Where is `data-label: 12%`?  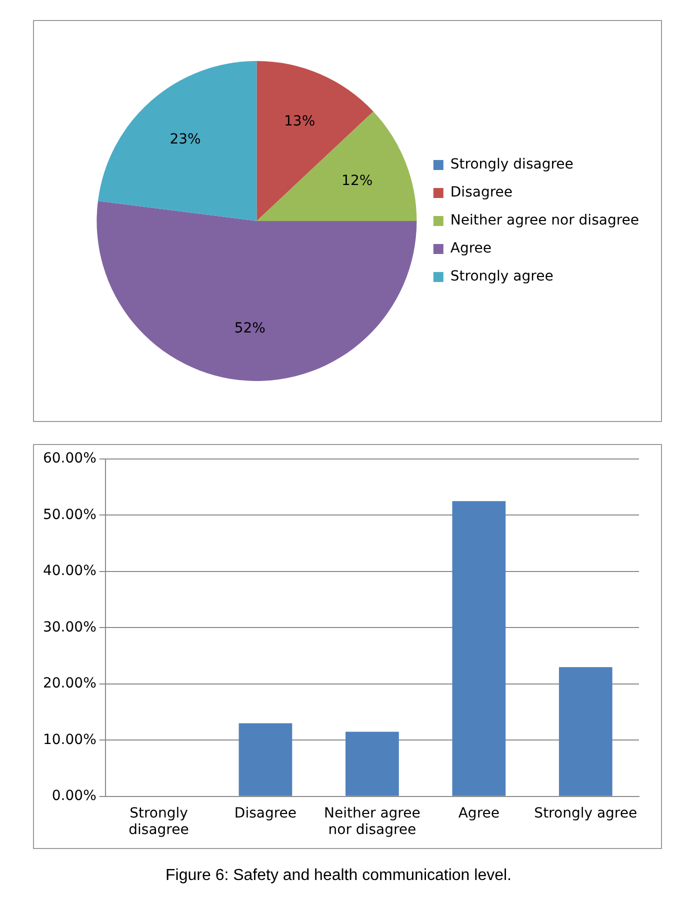
data-label: 12% is located at coordinates (357, 180).